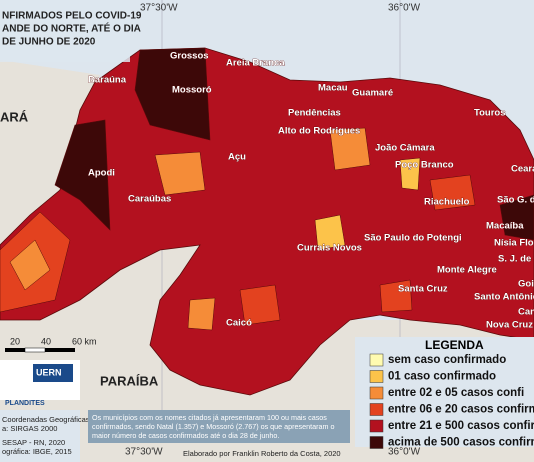 The image size is (534, 462). Describe the element at coordinates (40, 436) in the screenshot. I see `credits-box` at that location.